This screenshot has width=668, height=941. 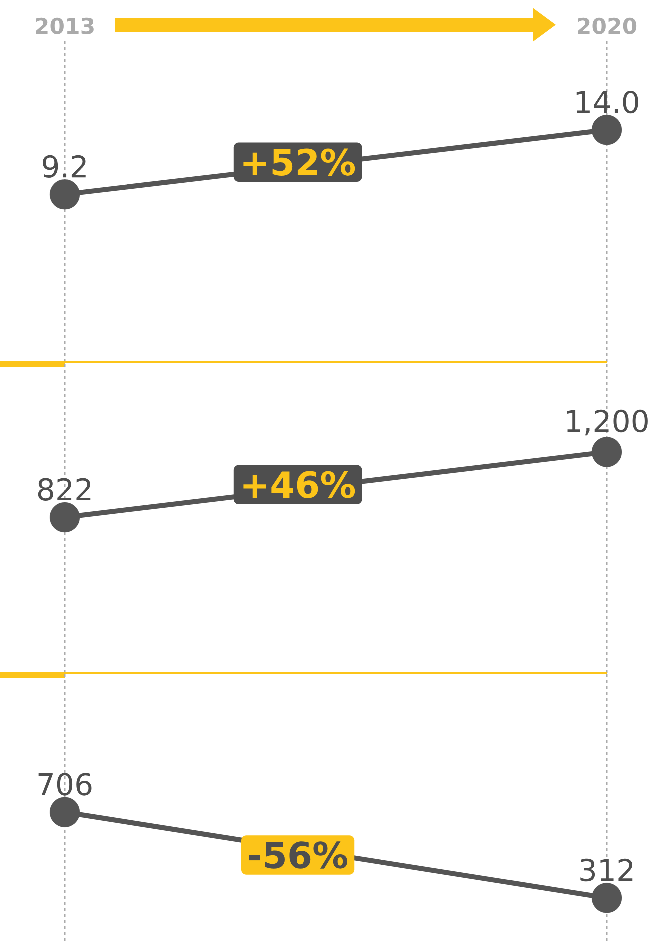 I want to click on data-label: 822, so click(x=64, y=489).